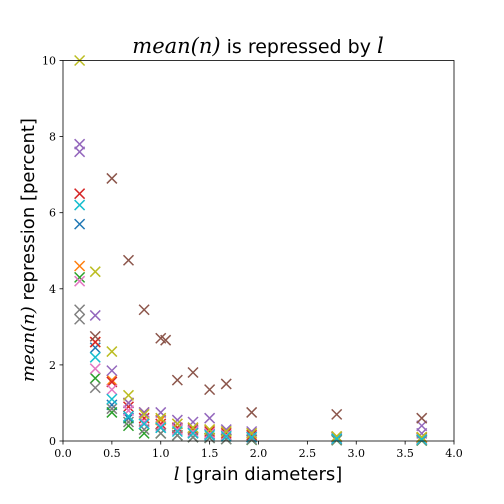 The width and height of the screenshot is (504, 504). I want to click on chart-title: mean(n) is repressed by l, so click(257, 46).